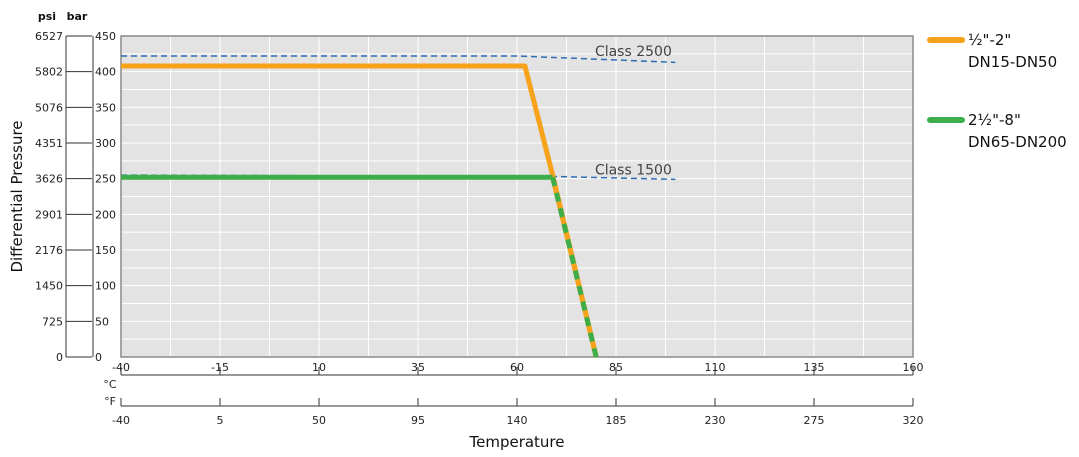  I want to click on y-tick-label-psi: 5802, so click(49, 72).